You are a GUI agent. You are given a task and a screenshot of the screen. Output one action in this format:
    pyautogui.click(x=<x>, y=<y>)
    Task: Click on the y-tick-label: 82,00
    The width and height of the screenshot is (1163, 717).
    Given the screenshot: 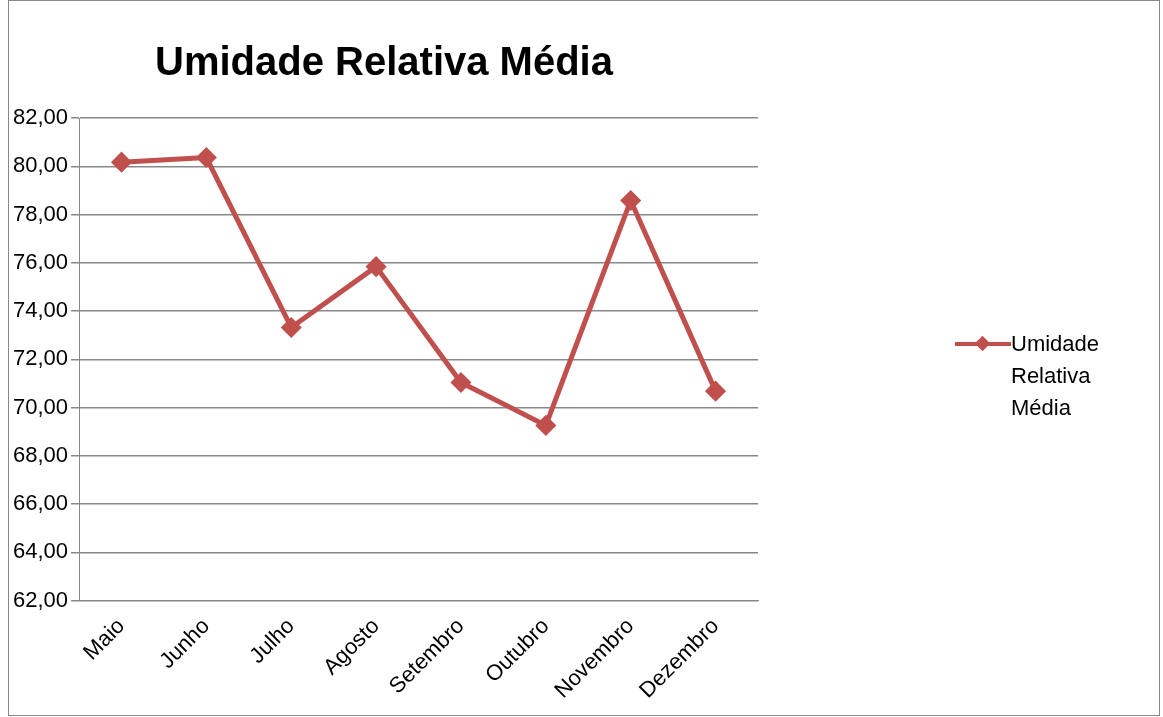 What is the action you would take?
    pyautogui.click(x=40, y=117)
    